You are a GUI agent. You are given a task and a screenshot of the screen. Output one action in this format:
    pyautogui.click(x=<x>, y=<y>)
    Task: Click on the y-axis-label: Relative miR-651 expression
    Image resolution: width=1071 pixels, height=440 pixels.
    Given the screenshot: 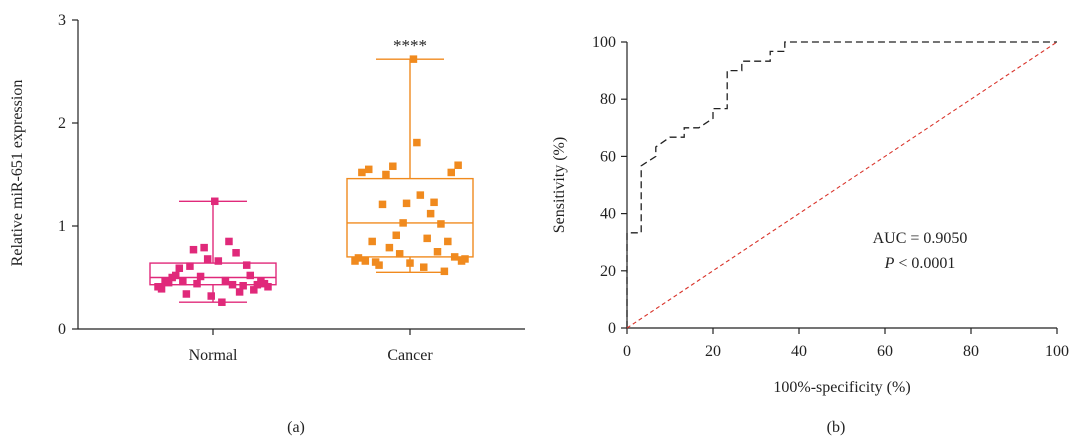 What is the action you would take?
    pyautogui.click(x=17, y=173)
    